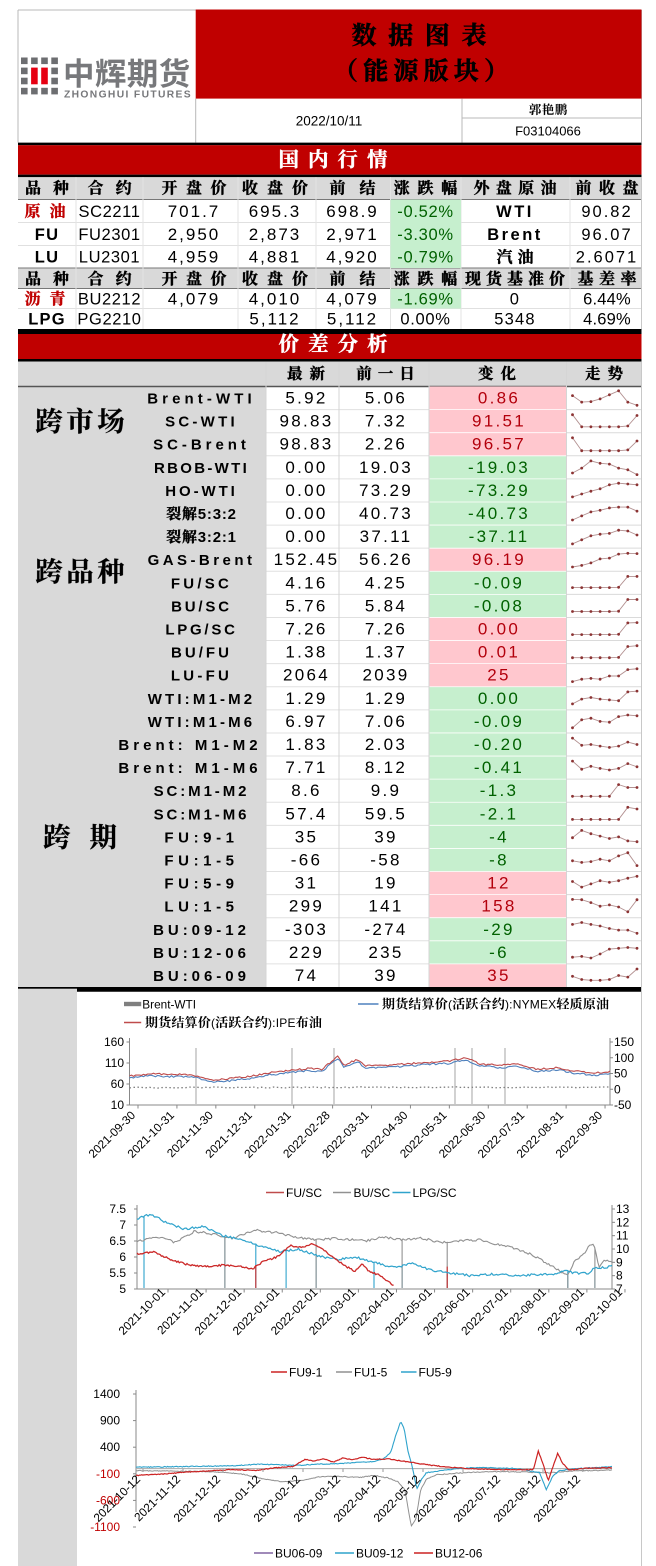 Image resolution: width=656 pixels, height=1566 pixels. What do you see at coordinates (386, 398) in the screenshot?
I see `svg-text: 5.06` at bounding box center [386, 398].